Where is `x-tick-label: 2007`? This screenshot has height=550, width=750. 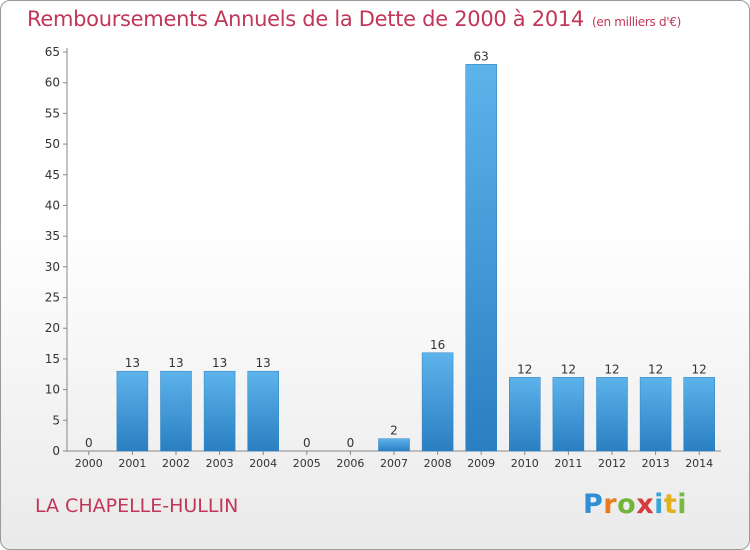
x-tick-label: 2007 is located at coordinates (394, 463).